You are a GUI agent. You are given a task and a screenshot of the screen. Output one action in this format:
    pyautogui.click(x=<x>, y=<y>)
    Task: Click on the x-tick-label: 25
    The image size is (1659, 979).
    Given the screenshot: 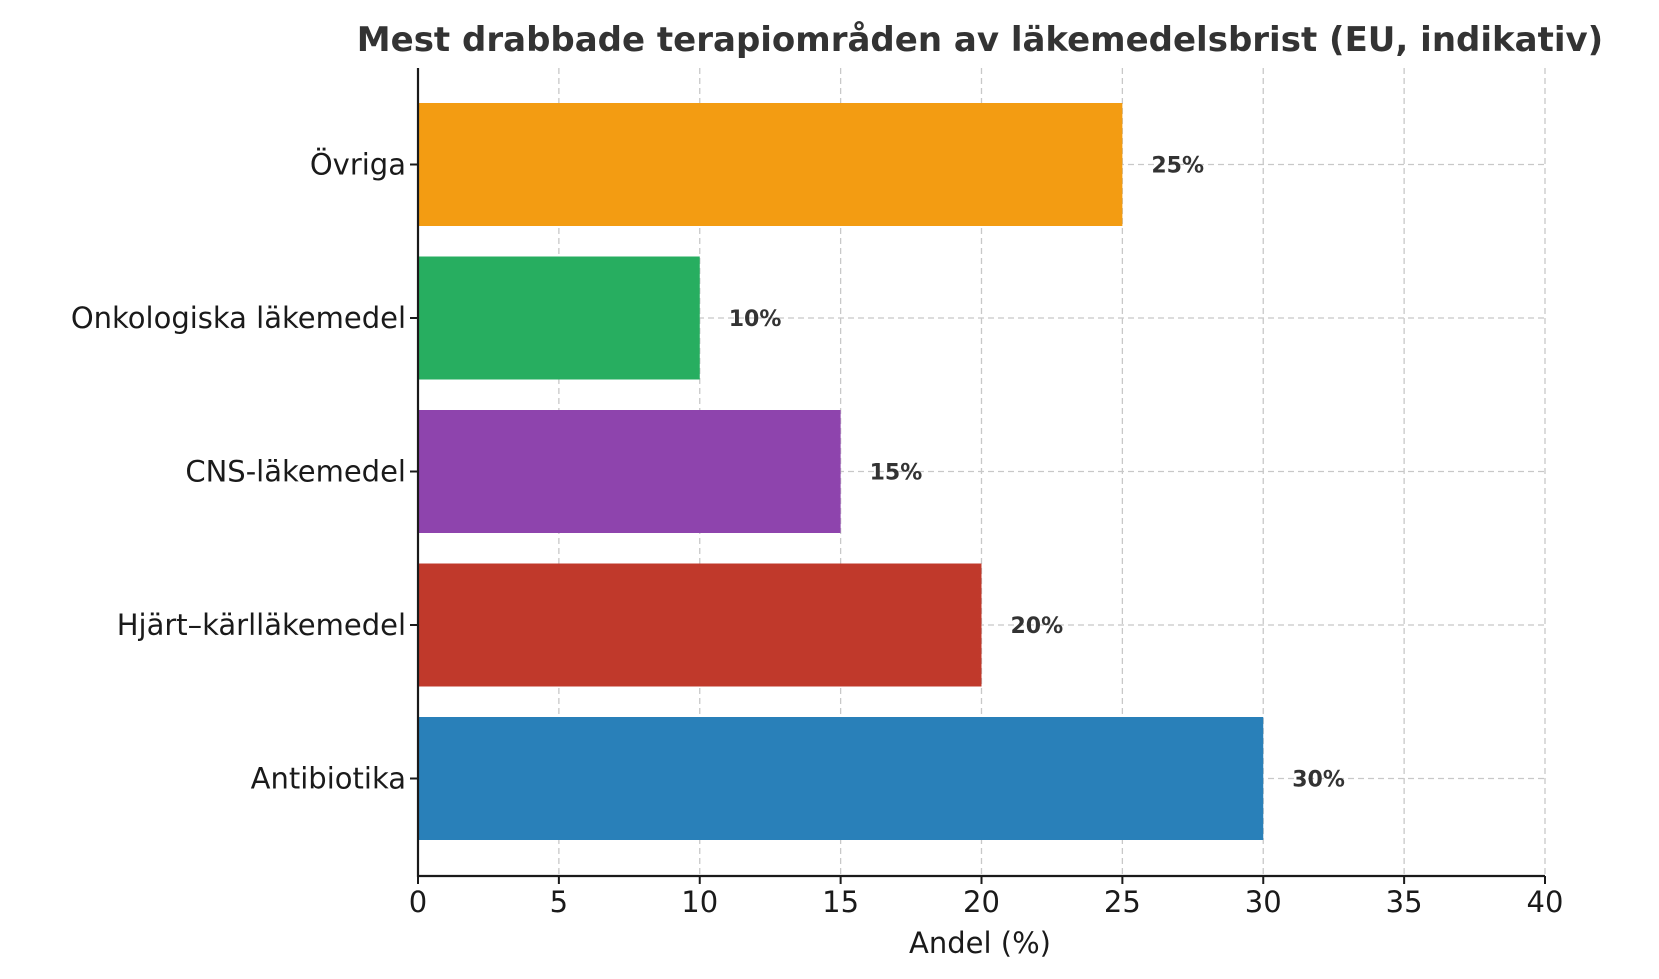 What is the action you would take?
    pyautogui.click(x=1122, y=902)
    